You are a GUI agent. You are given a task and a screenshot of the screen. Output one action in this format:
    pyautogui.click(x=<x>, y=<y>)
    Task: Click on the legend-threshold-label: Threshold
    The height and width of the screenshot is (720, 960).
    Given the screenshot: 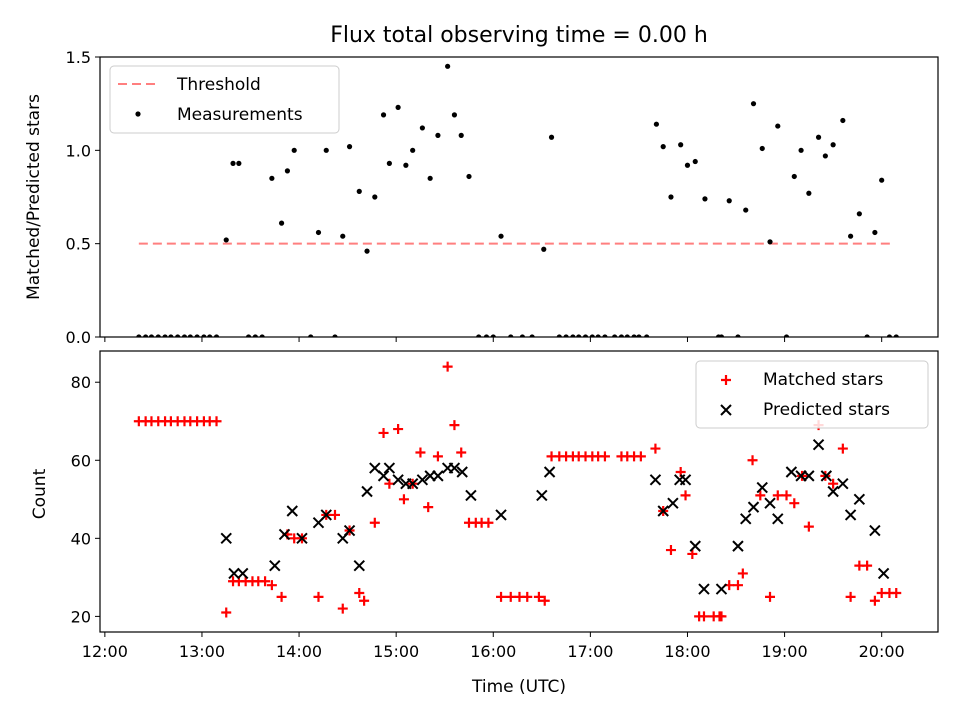 What is the action you would take?
    pyautogui.click(x=218, y=85)
    